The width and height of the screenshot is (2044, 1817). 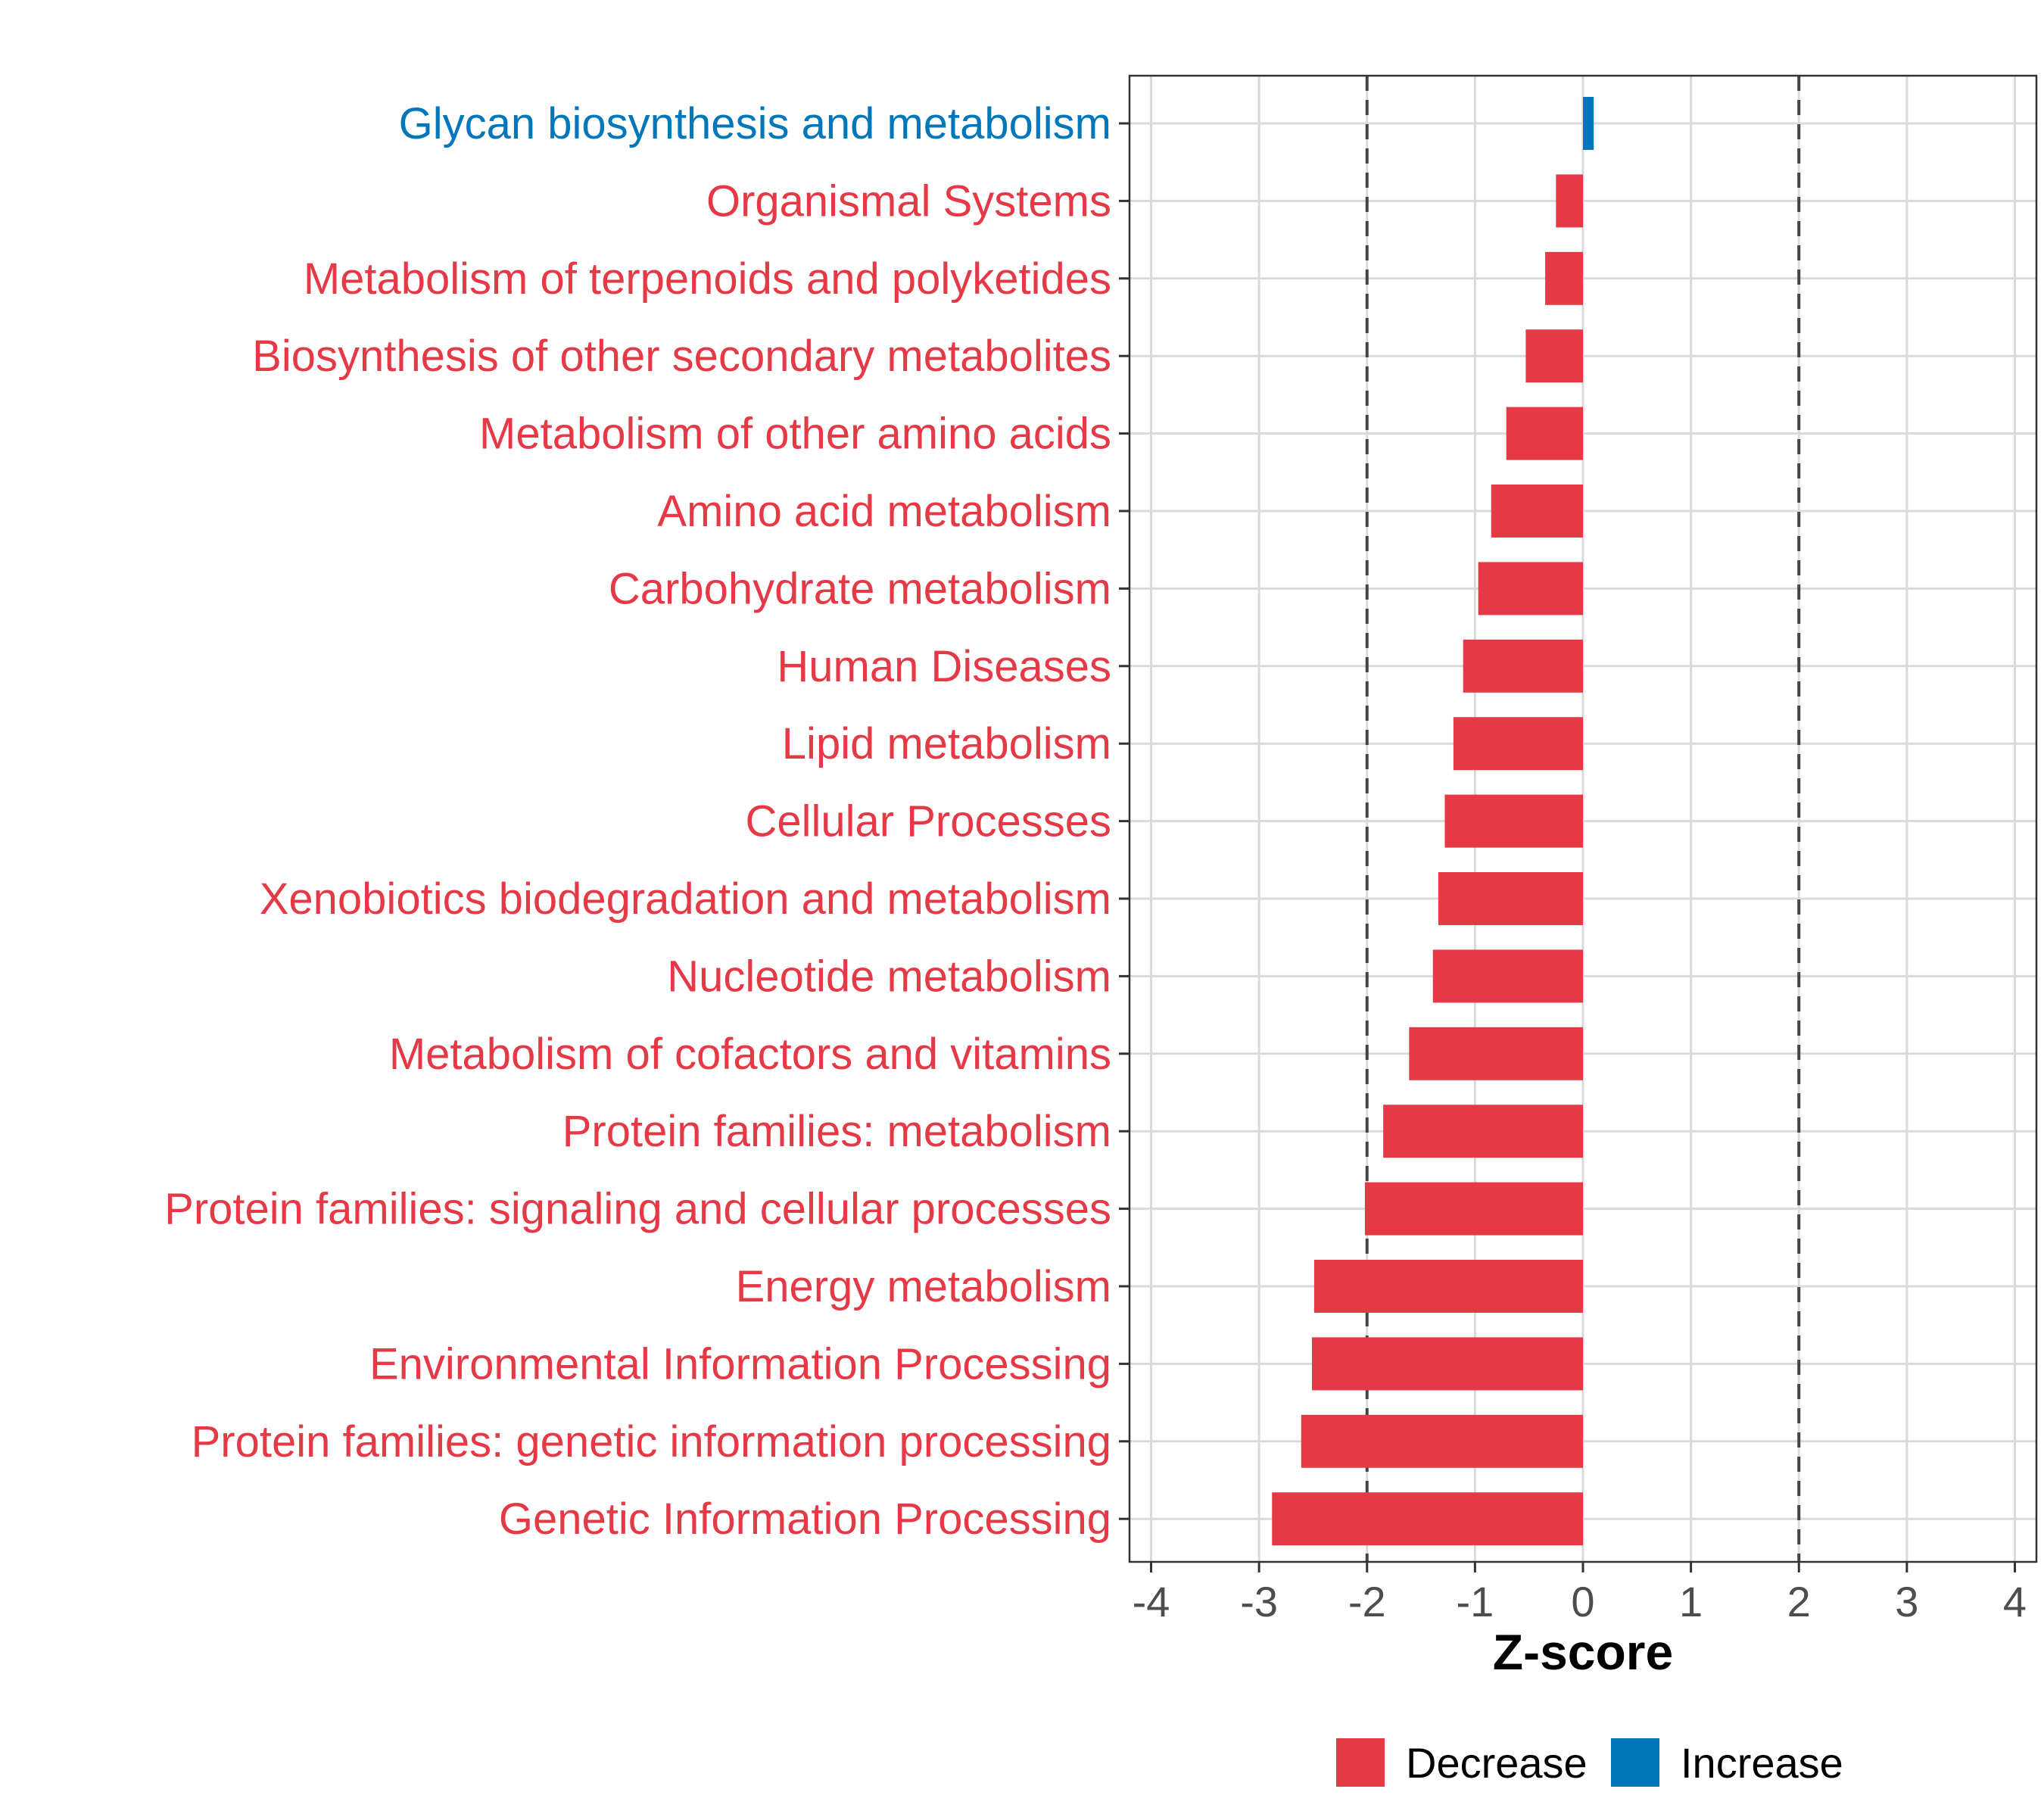 I want to click on category-label: Metabolism of other amino acids, so click(x=795, y=434).